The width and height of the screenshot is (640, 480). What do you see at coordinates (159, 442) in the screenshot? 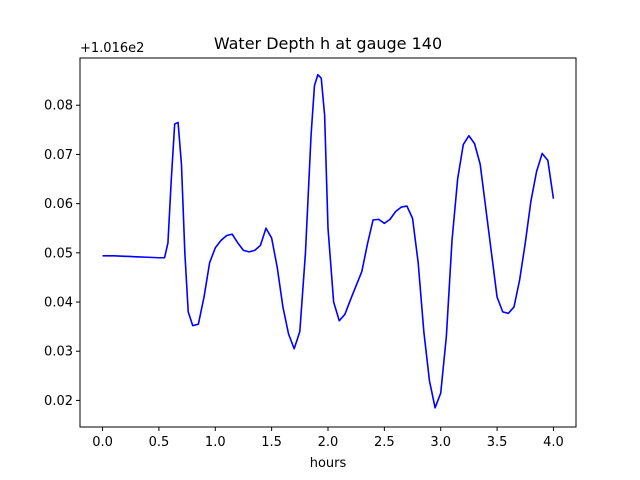
I see `x-tick-label: 0.5` at bounding box center [159, 442].